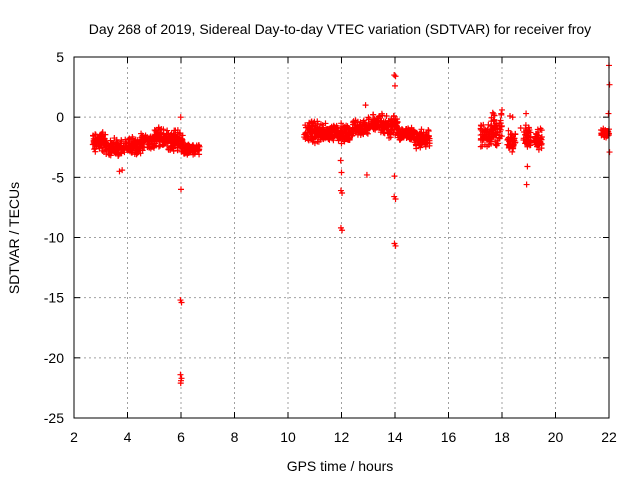 Image resolution: width=640 pixels, height=480 pixels. What do you see at coordinates (58, 177) in the screenshot?
I see `y-tick-label-2: -5` at bounding box center [58, 177].